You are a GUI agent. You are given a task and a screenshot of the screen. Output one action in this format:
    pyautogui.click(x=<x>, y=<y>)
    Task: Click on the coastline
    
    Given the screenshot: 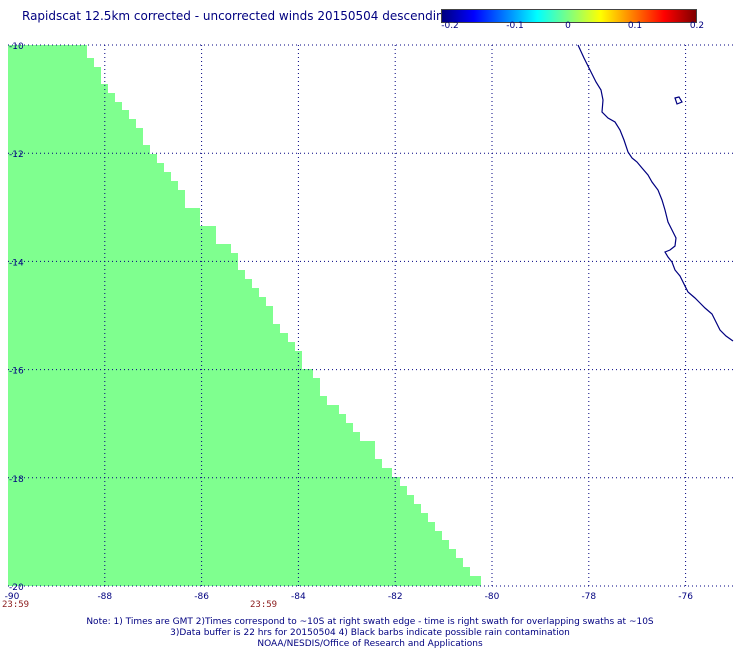 What is the action you would take?
    pyautogui.click(x=655, y=193)
    